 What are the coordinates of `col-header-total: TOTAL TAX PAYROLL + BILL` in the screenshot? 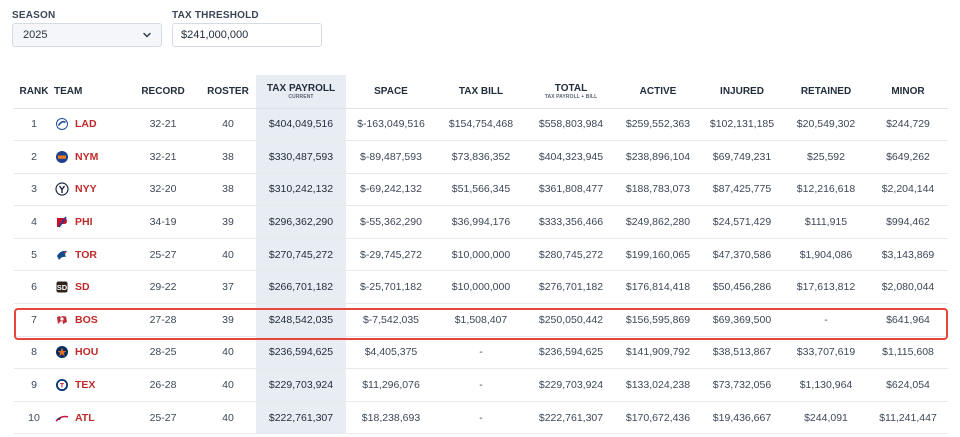 It's located at (571, 91).